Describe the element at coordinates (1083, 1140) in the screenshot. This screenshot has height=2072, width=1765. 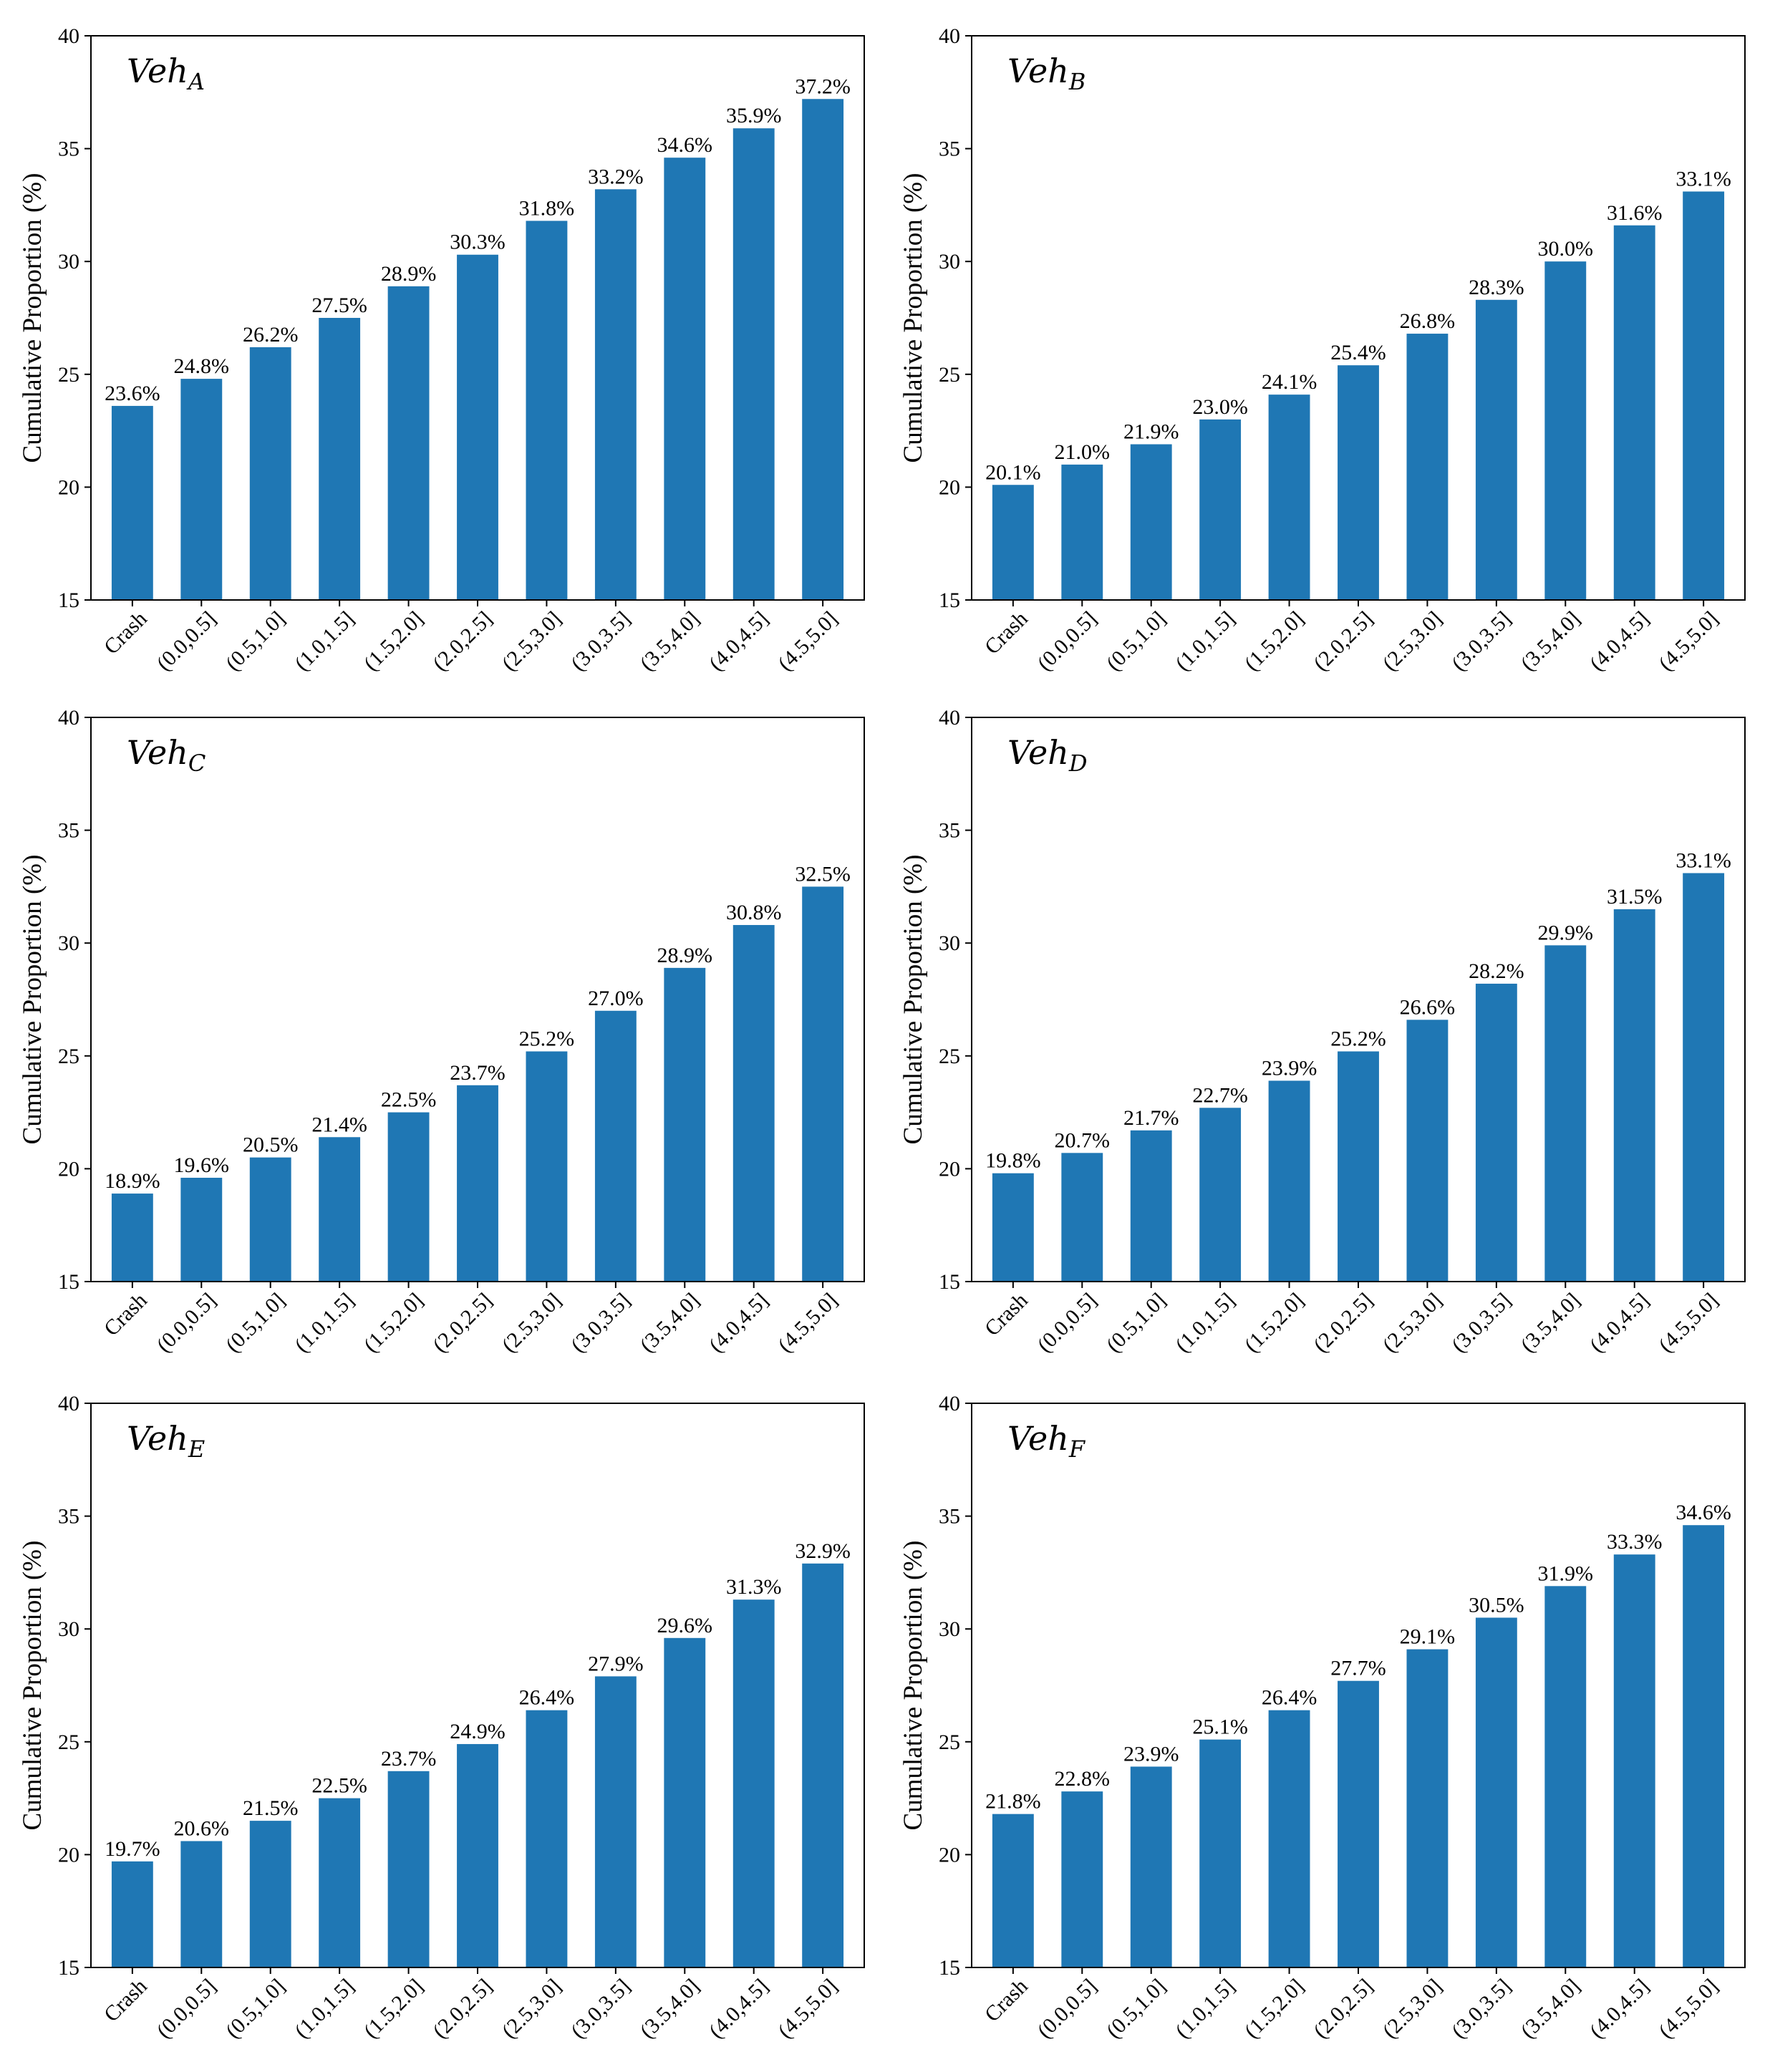
I see `data-label: 20.7%` at that location.